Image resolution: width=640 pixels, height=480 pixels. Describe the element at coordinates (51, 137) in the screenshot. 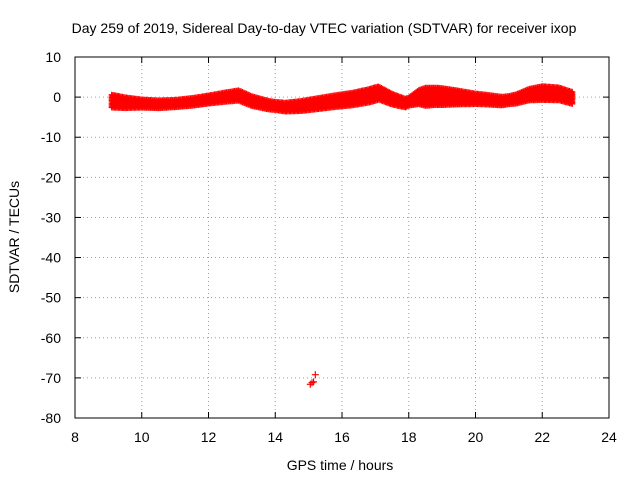

I see `y-tick-label: -10` at that location.